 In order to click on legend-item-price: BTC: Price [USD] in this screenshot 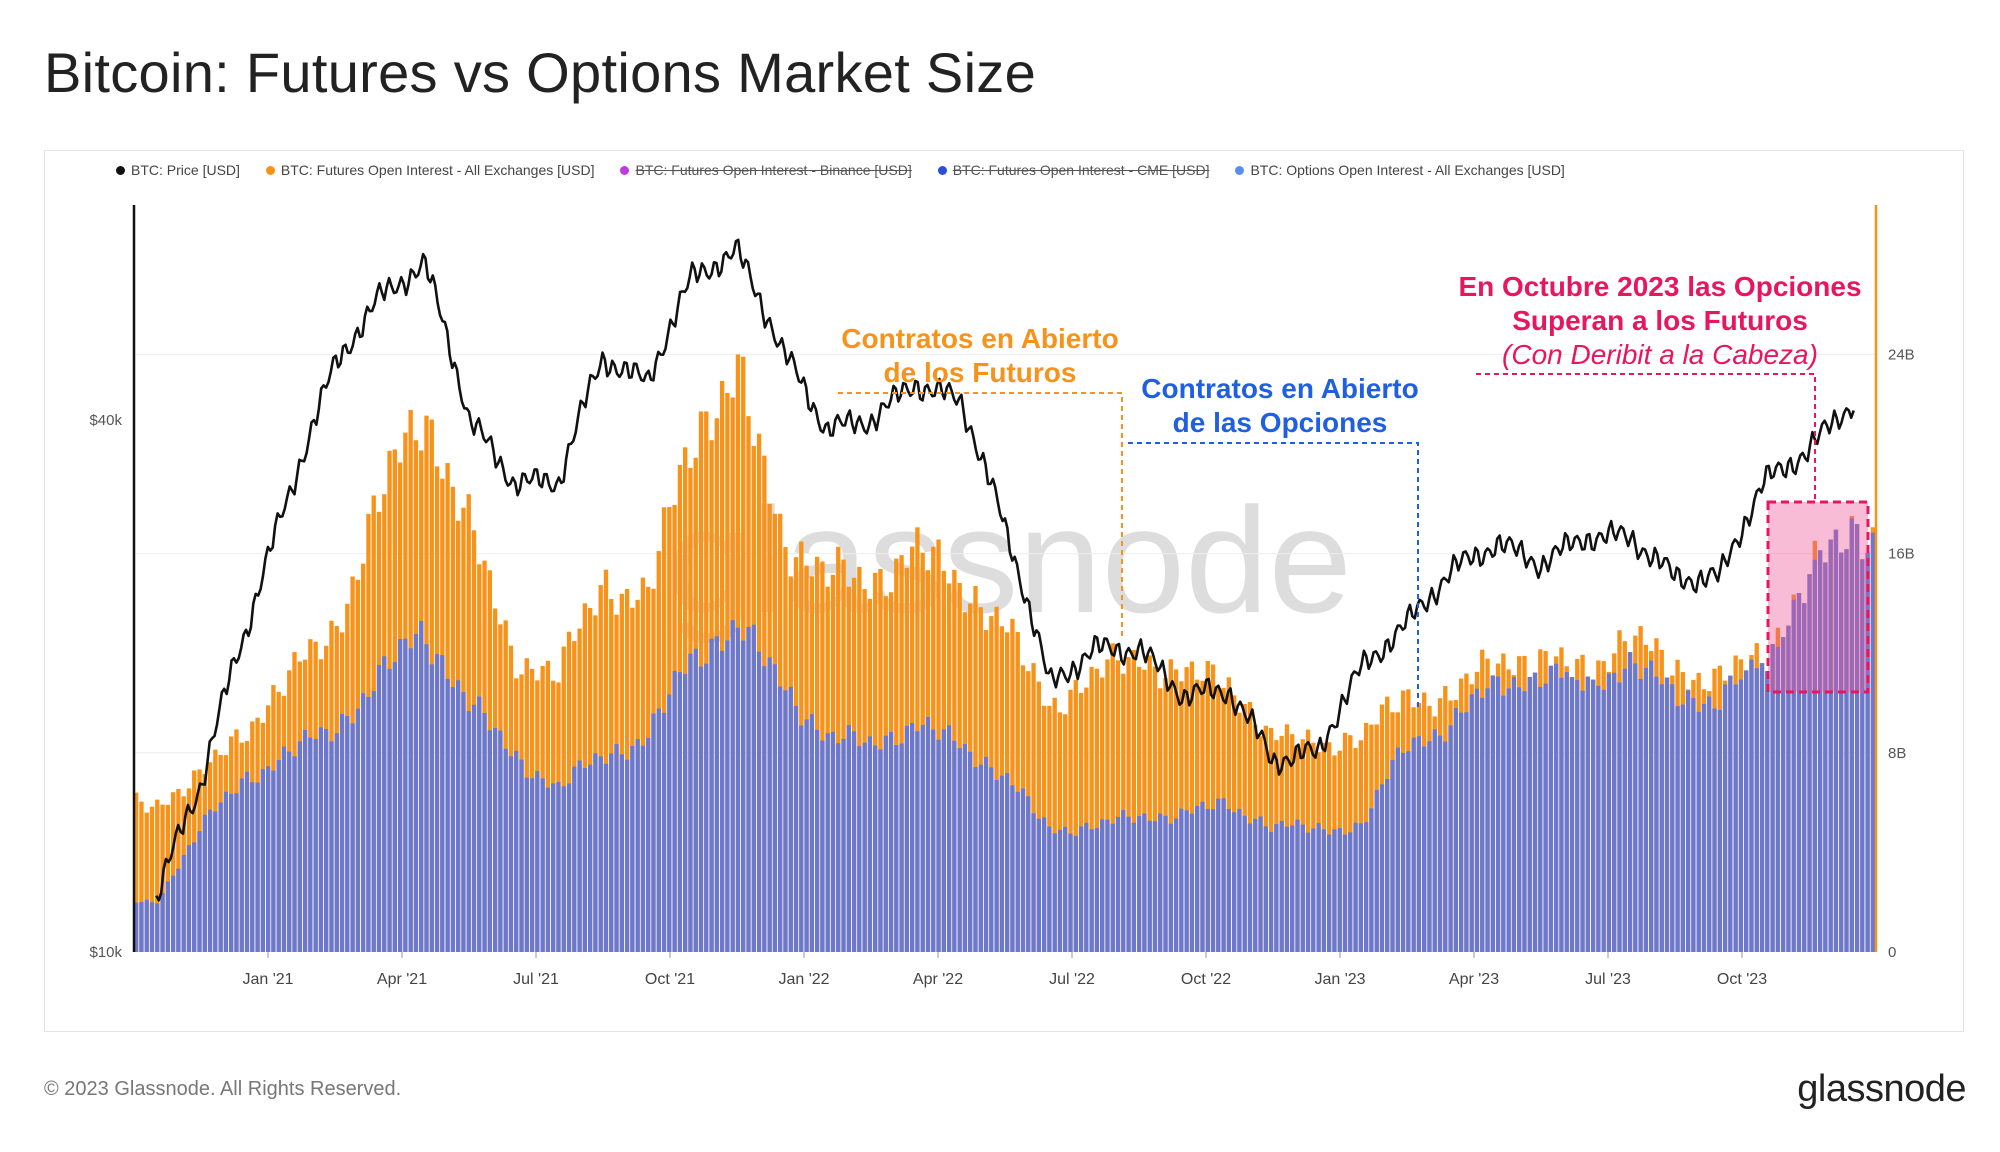, I will do `click(178, 170)`.